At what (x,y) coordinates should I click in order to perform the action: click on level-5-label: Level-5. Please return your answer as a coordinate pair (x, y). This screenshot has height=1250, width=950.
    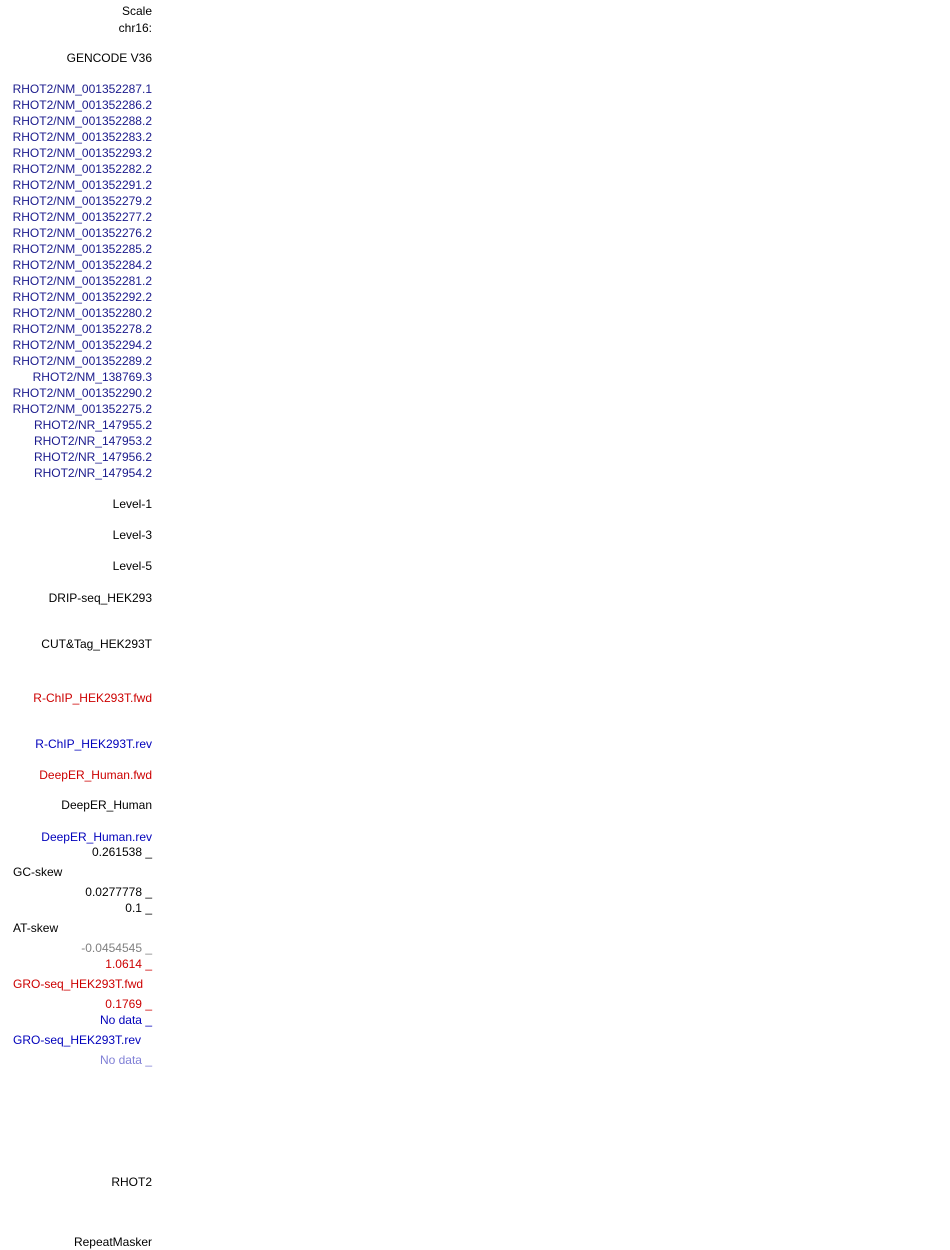
    Looking at the image, I should click on (132, 566).